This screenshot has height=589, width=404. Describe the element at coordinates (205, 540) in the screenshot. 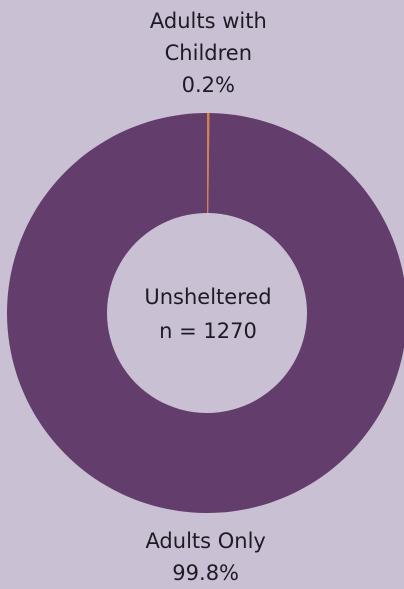

I see `category-label: Adults Only` at that location.